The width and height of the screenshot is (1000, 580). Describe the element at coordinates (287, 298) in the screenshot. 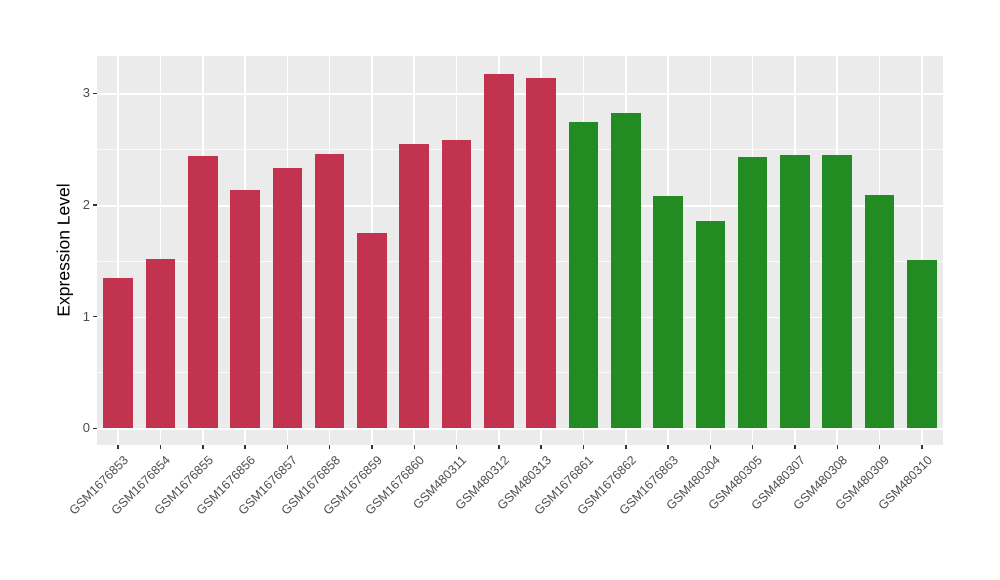

I see `bar-gsm1676857` at that location.